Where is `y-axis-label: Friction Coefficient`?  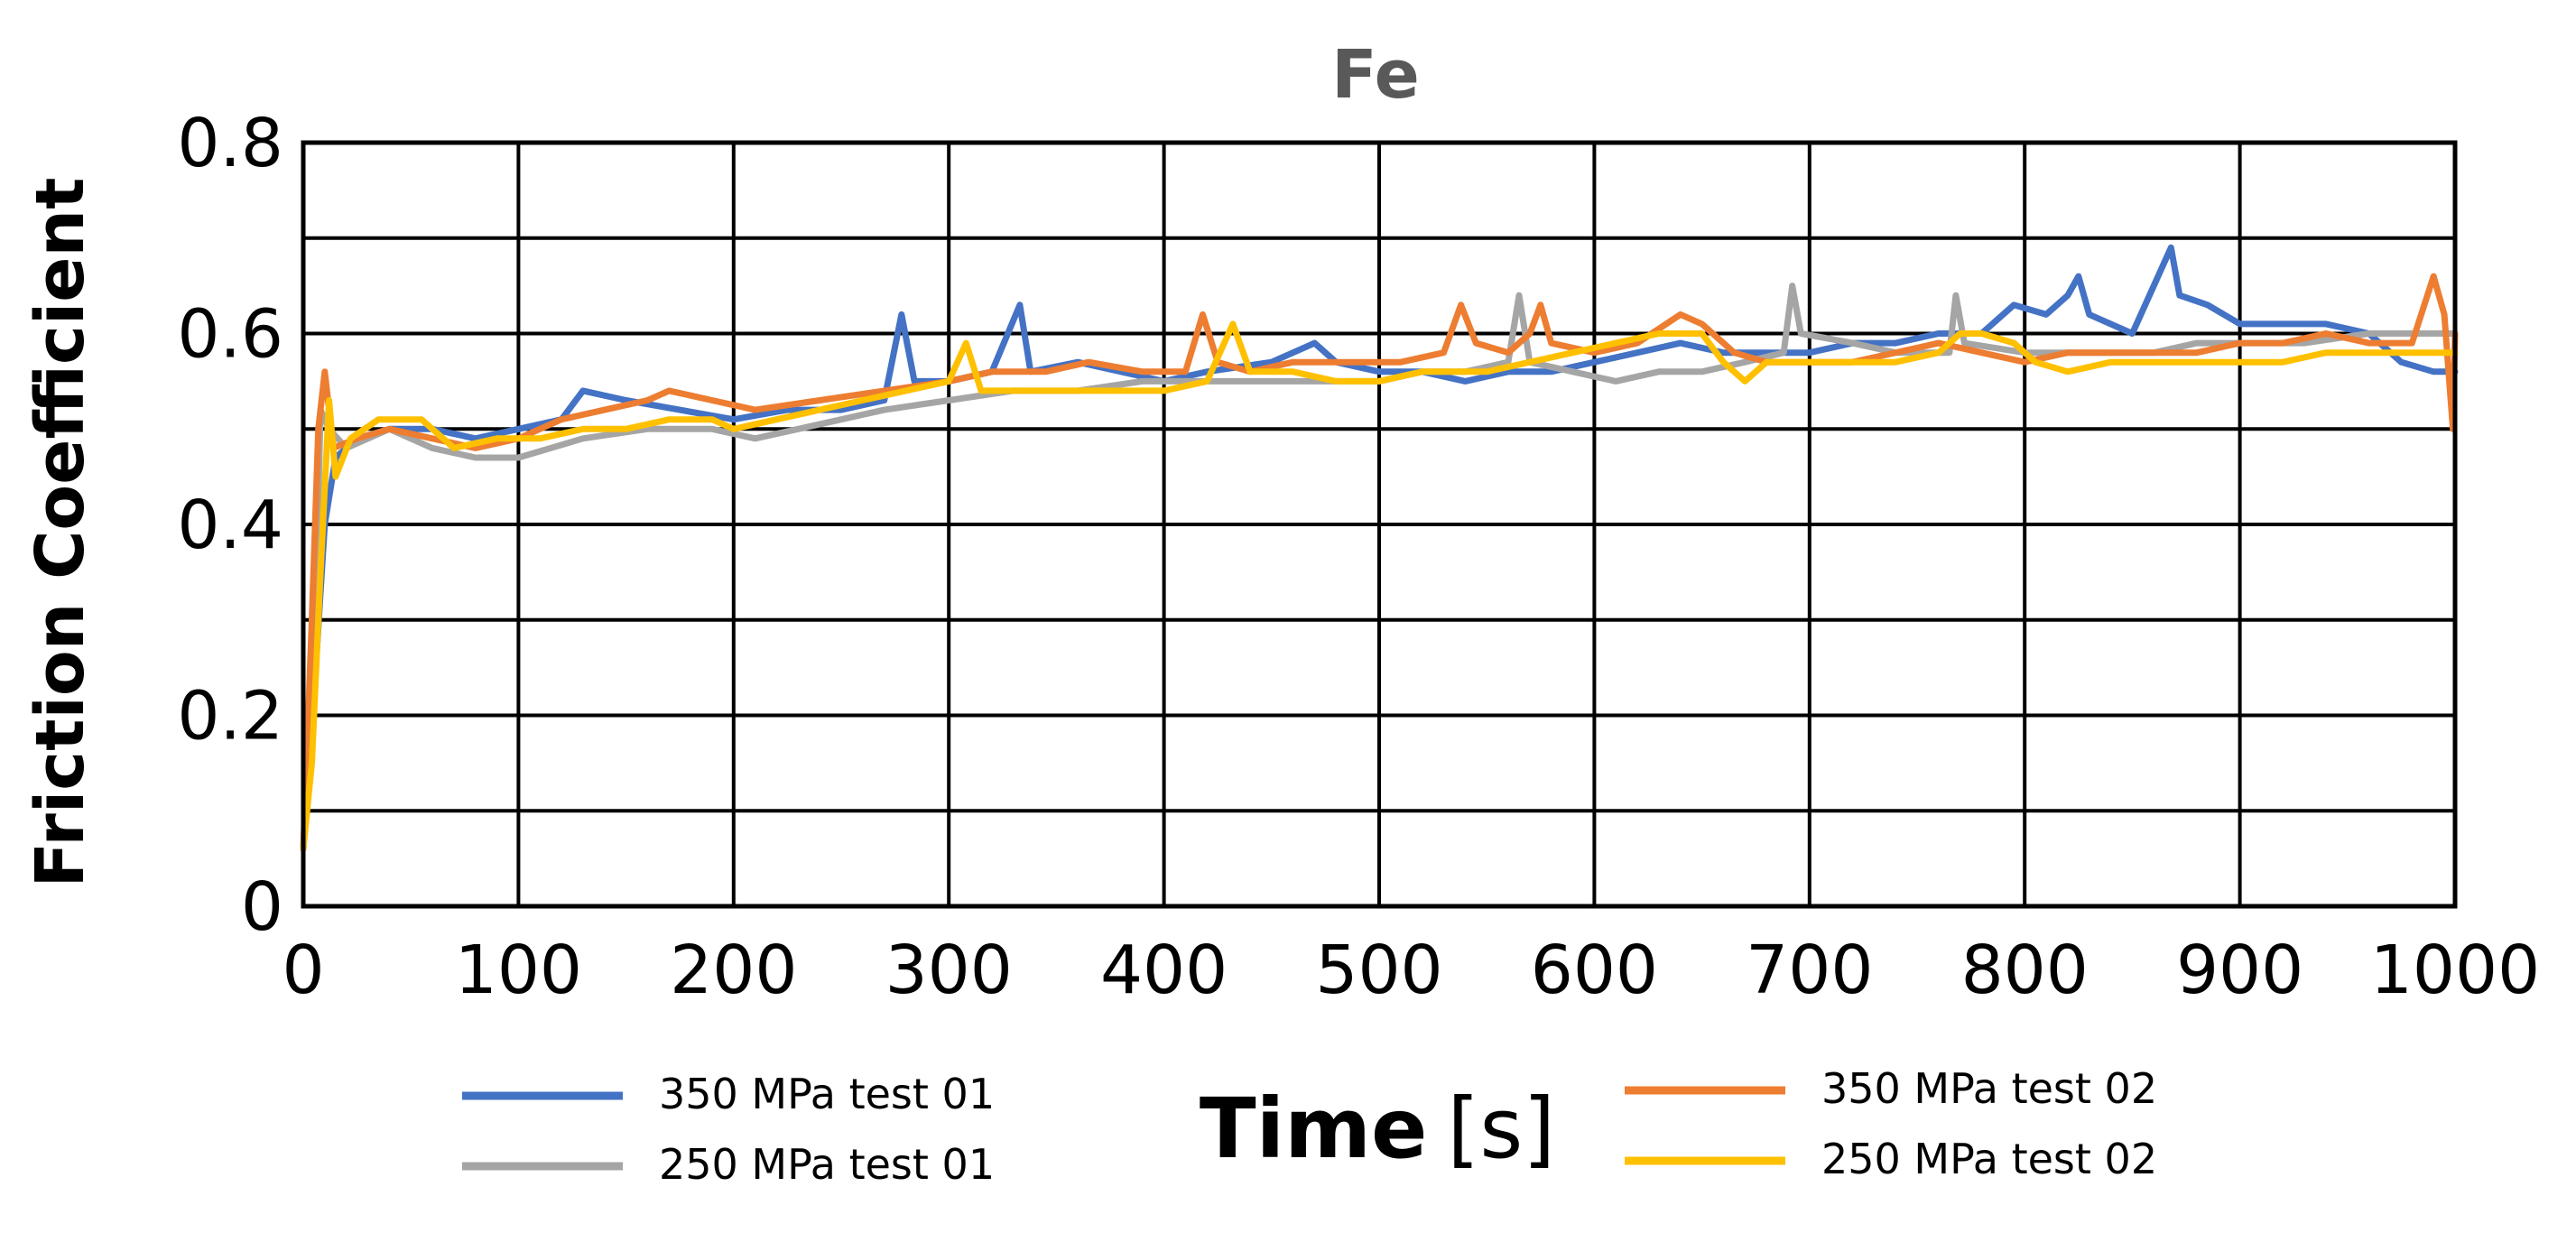 y-axis-label: Friction Coefficient is located at coordinates (61, 533).